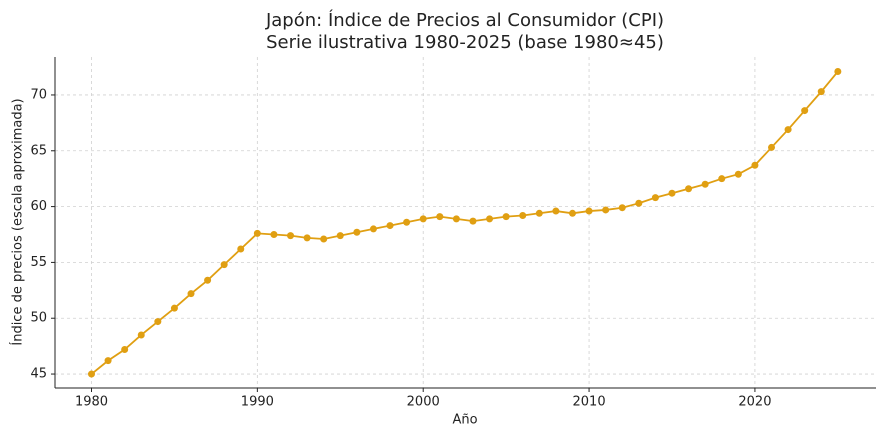 This screenshot has height=438, width=884. Describe the element at coordinates (464, 420) in the screenshot. I see `x-axis-label: Año` at that location.